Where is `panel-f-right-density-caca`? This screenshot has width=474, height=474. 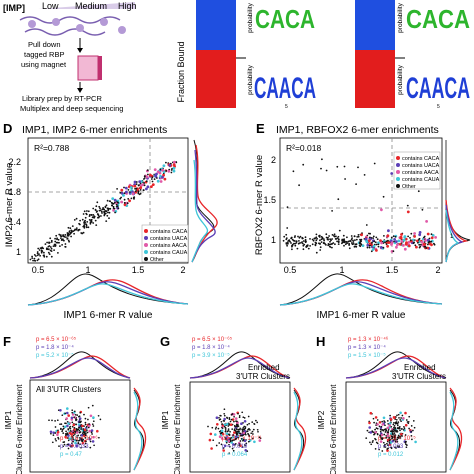
panel-f-right-density-caca is located at coordinates (140, 429).